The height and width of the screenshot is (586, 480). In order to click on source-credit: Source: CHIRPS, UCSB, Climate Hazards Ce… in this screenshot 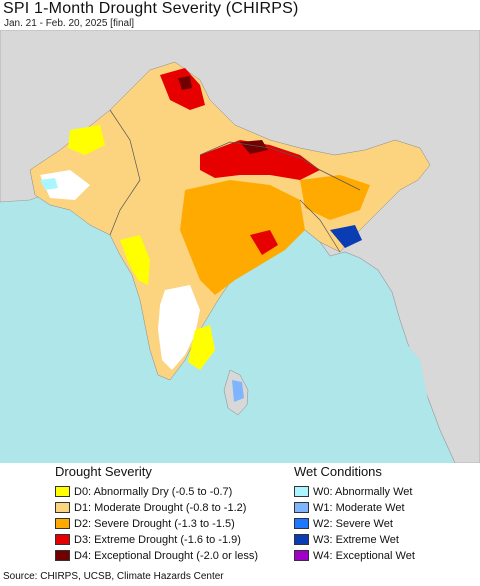, I will do `click(113, 576)`.